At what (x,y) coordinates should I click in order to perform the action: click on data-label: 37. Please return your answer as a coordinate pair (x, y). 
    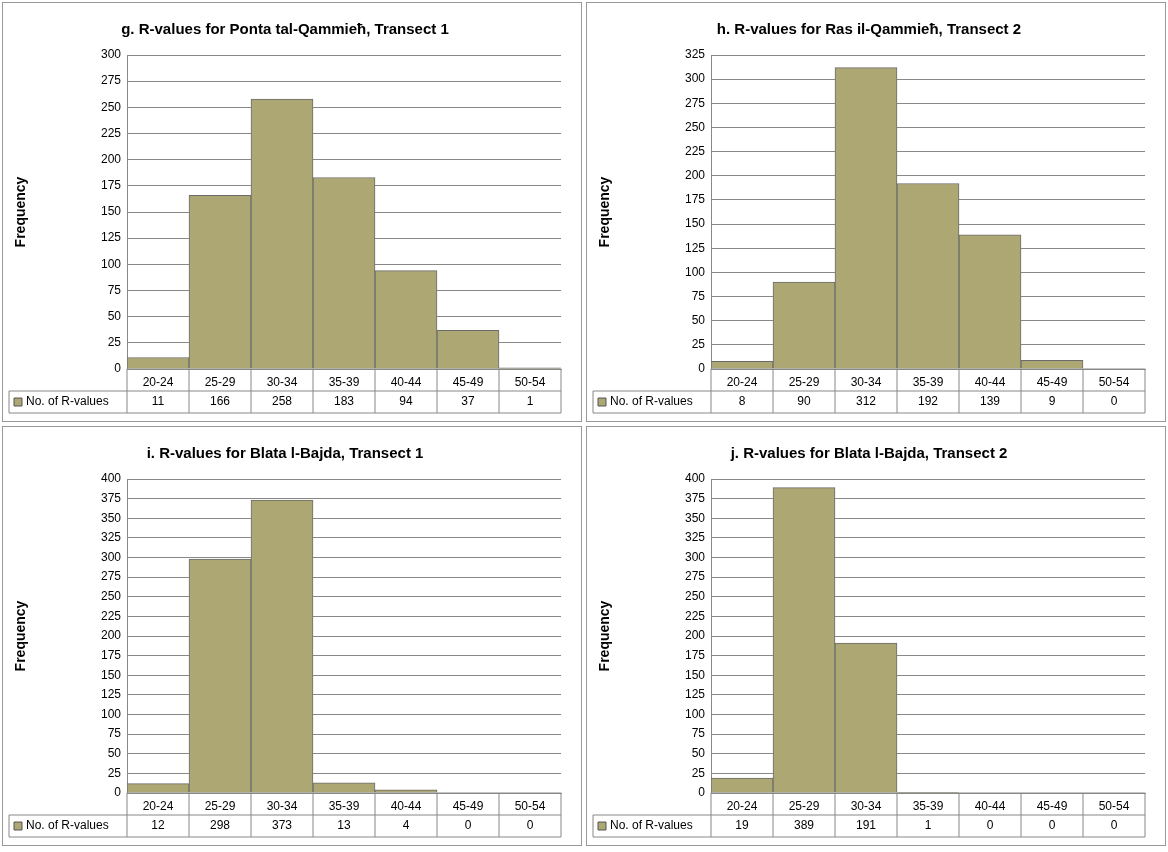
    Looking at the image, I should click on (468, 401).